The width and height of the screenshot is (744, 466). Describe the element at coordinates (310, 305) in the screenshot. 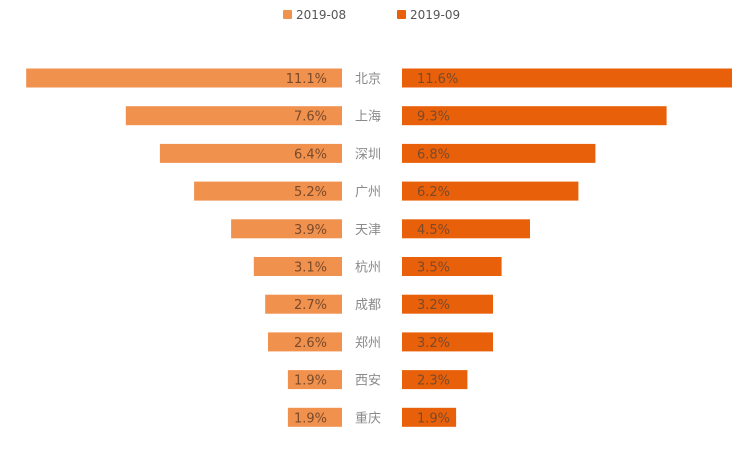

I see `data-label-2019-08-7: 2.7%` at that location.